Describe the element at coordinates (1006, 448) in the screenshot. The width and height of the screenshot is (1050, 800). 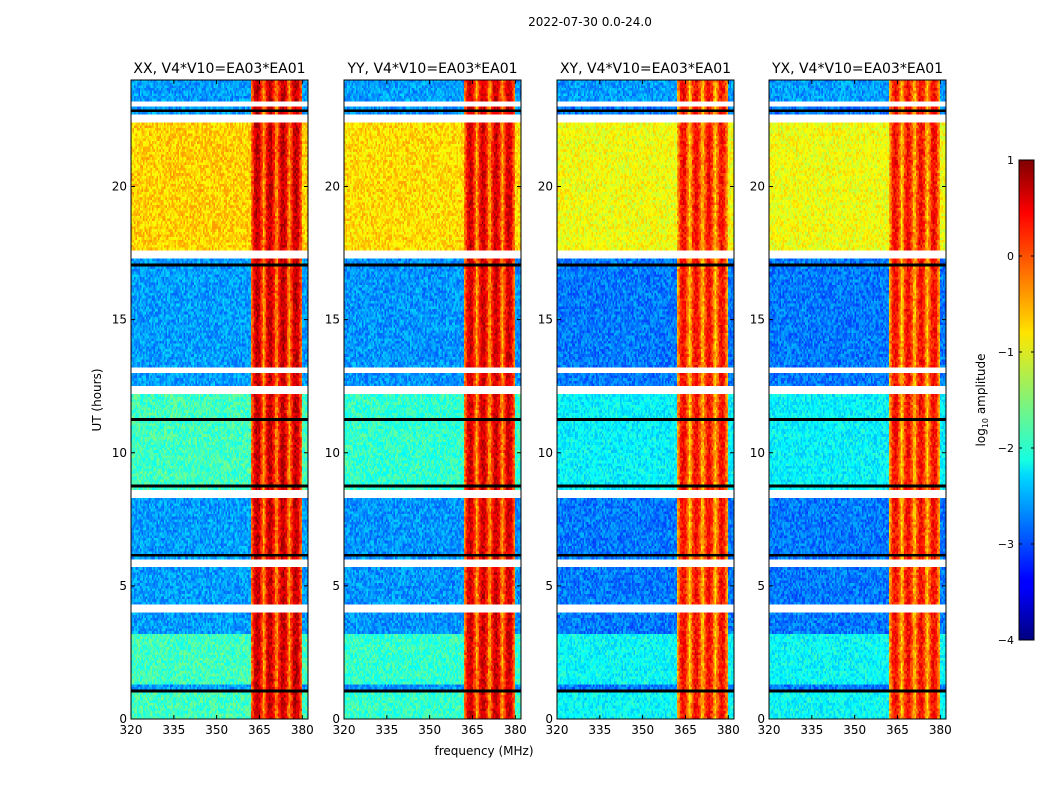
I see `colorbar-tick-label: −2` at that location.